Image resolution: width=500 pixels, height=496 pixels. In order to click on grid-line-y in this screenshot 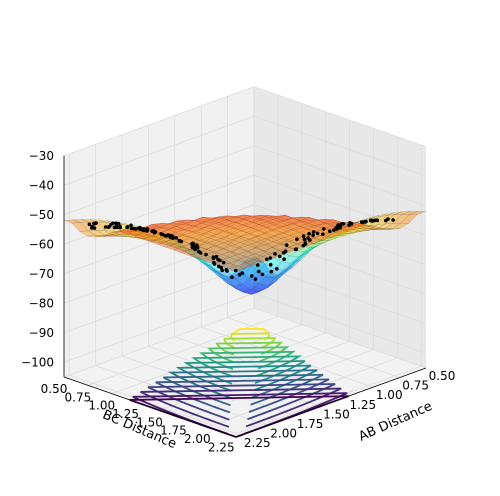, I will do `click(340, 338)`.